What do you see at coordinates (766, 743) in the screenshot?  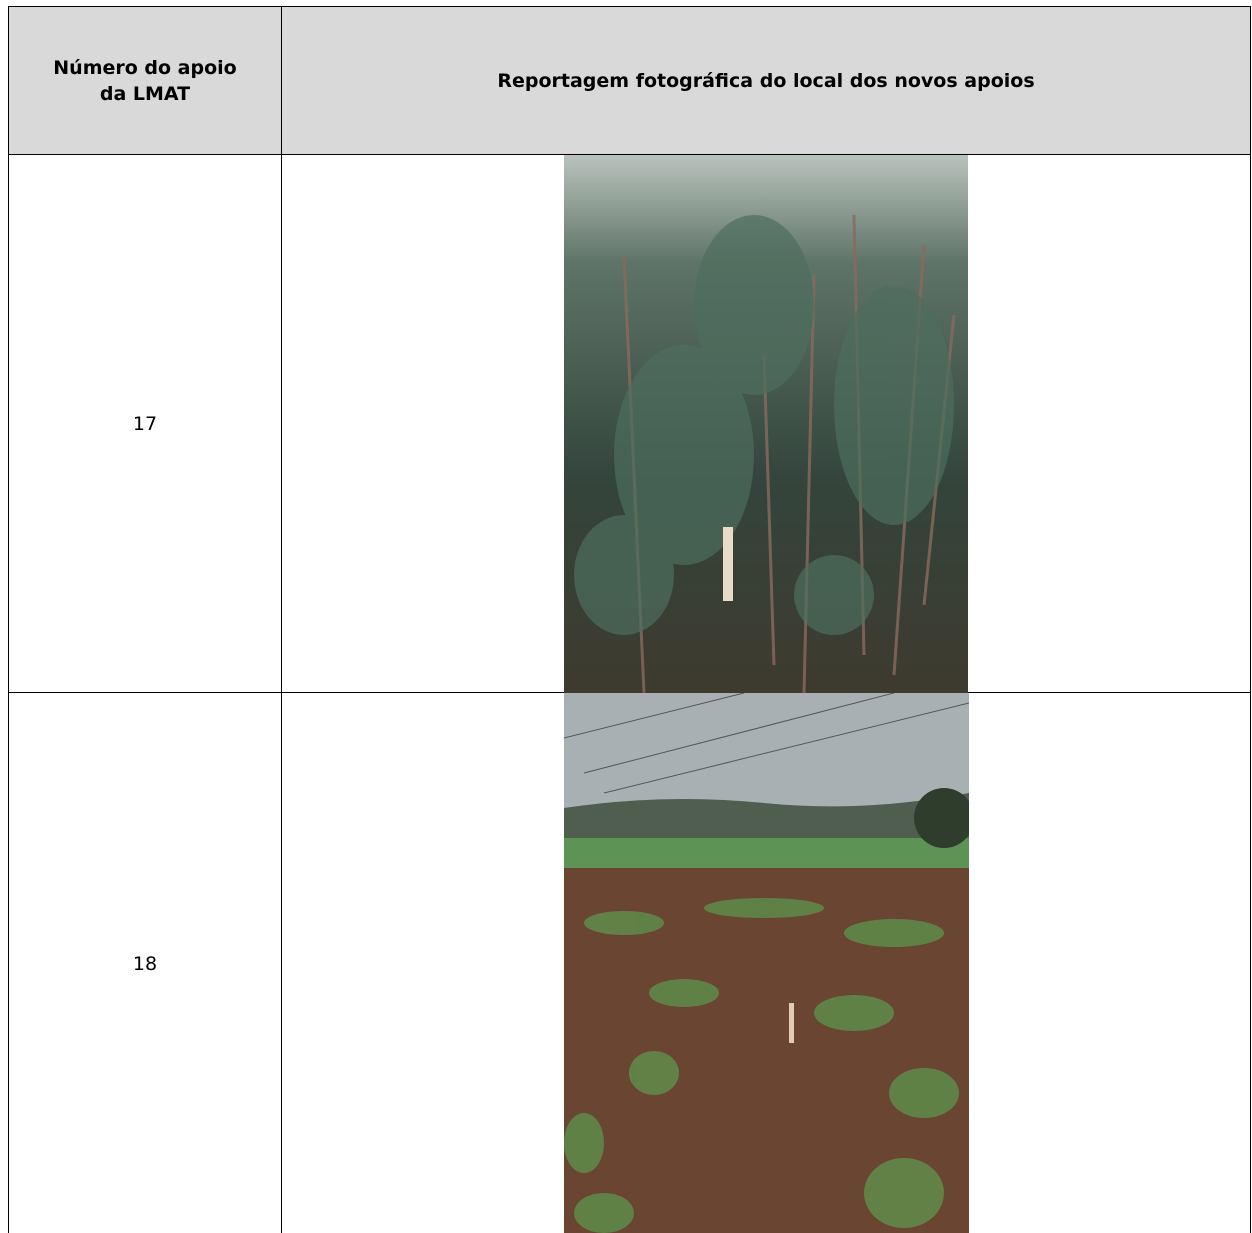 I see `power-lines` at bounding box center [766, 743].